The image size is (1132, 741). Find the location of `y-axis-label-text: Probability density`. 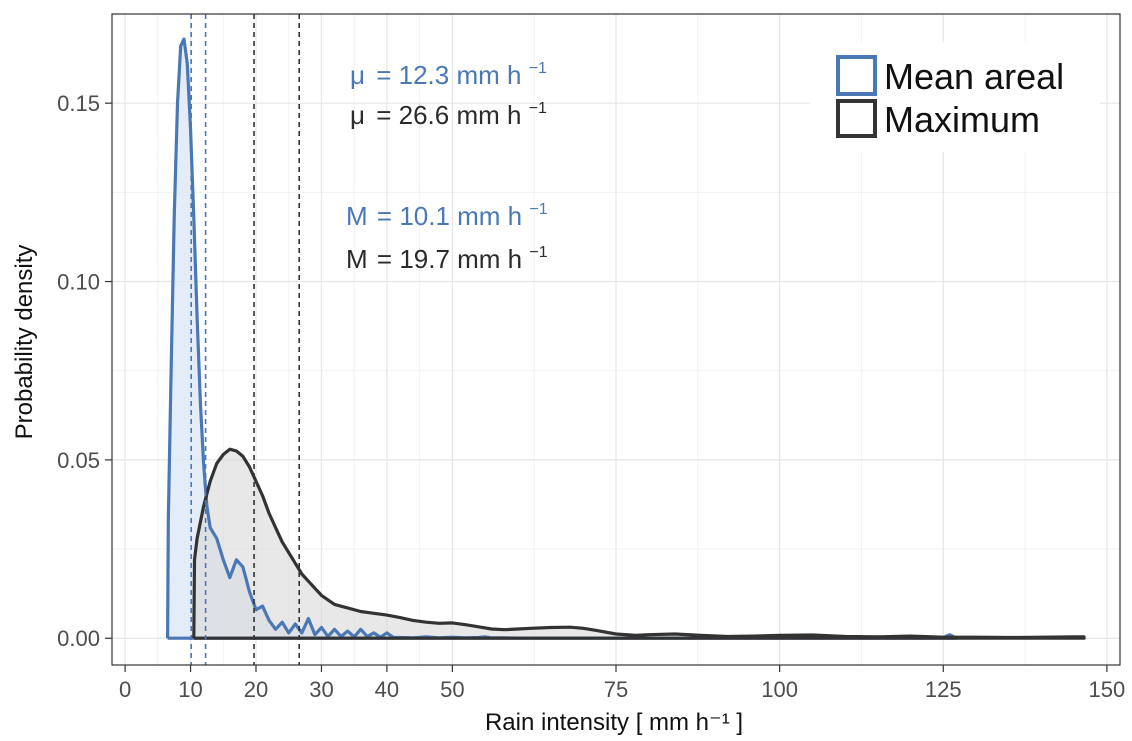

y-axis-label-text: Probability density is located at coordinates (24, 342).